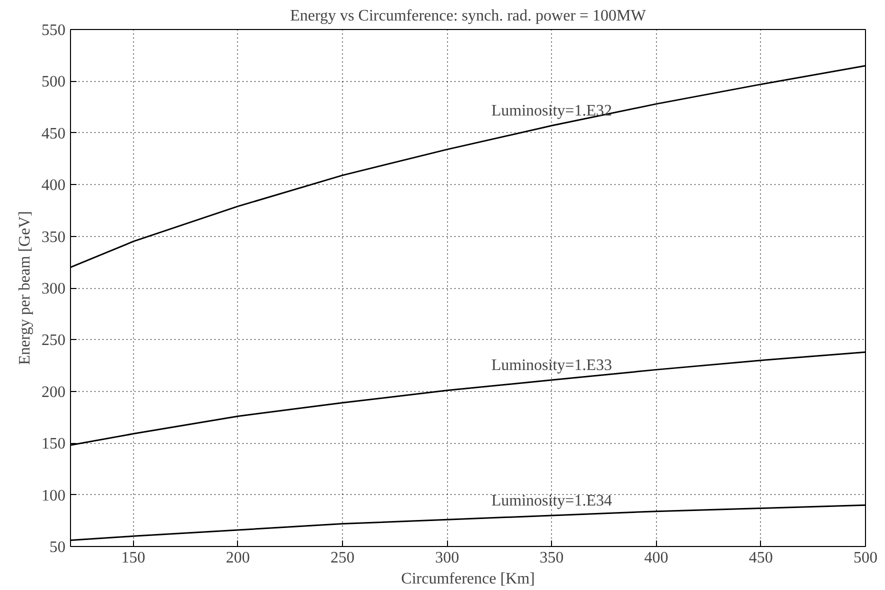 This screenshot has height=590, width=885. What do you see at coordinates (54, 185) in the screenshot?
I see `y-tick-label: 400` at bounding box center [54, 185].